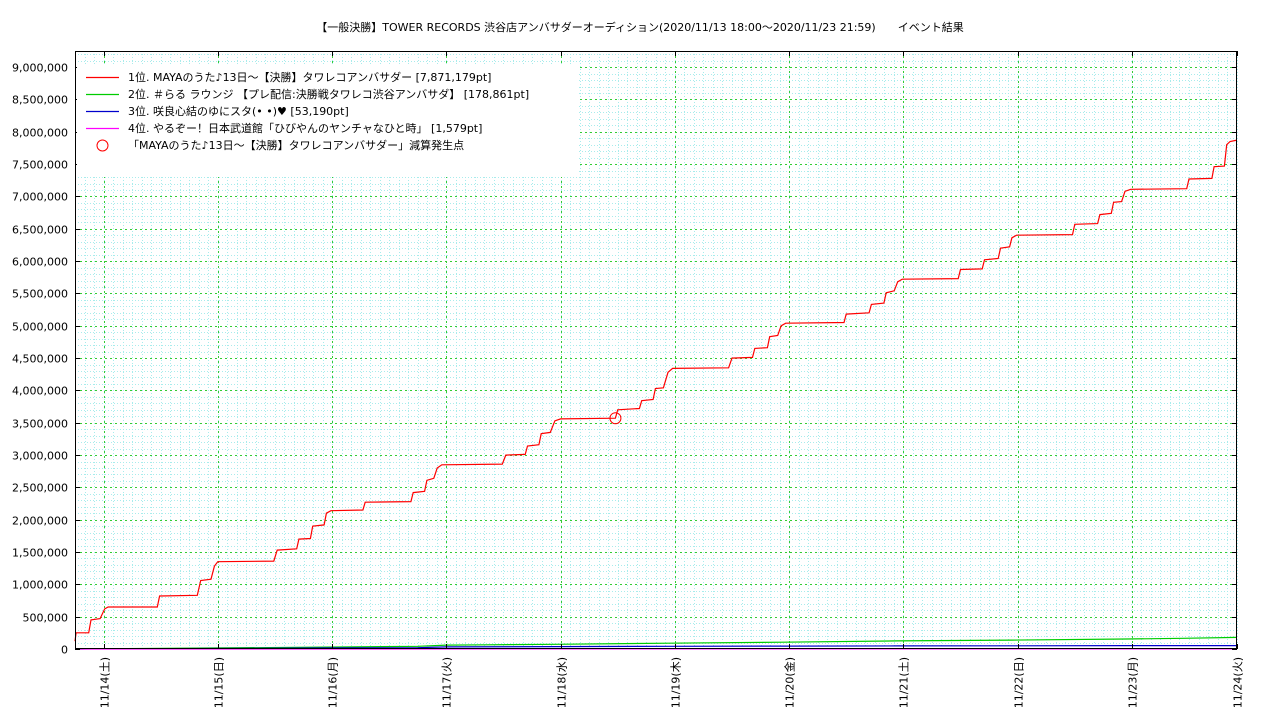  I want to click on y-tick-label: 3,000,000, so click(40, 456).